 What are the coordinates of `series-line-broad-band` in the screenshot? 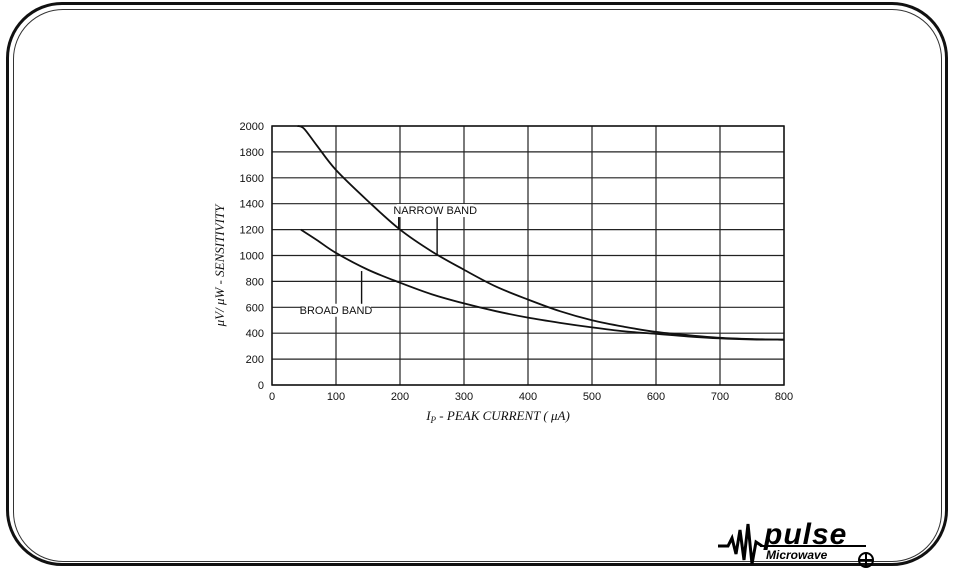 It's located at (542, 284).